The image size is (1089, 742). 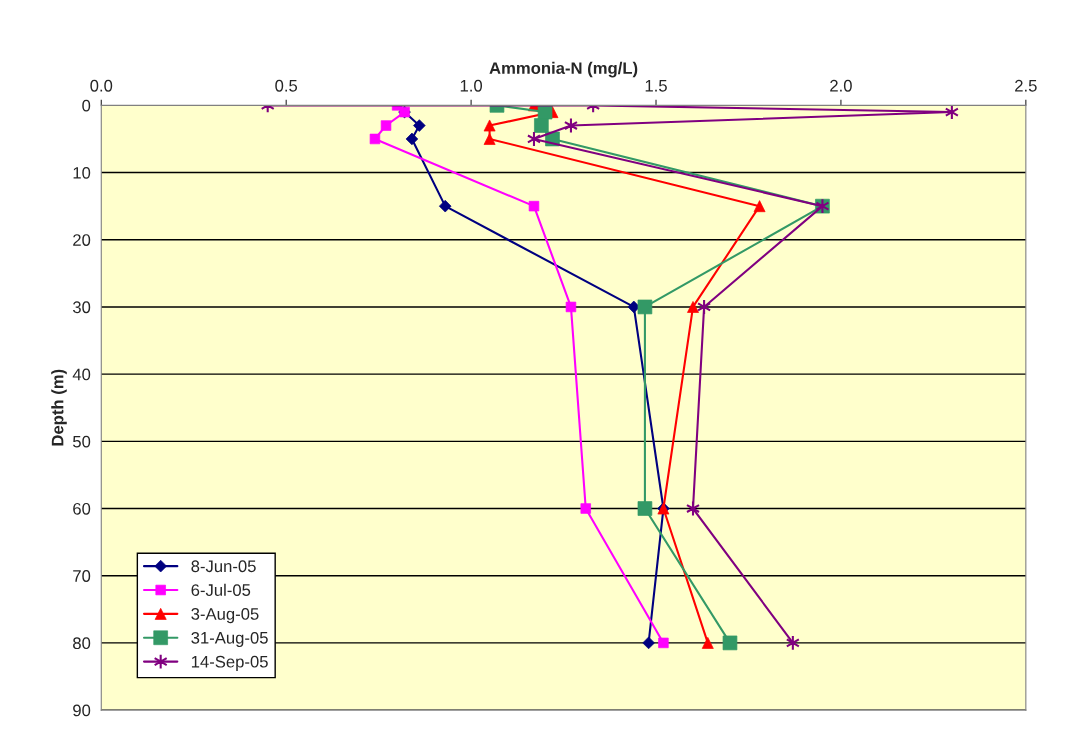 What do you see at coordinates (225, 616) in the screenshot?
I see `legend-label: 3-Aug-05` at bounding box center [225, 616].